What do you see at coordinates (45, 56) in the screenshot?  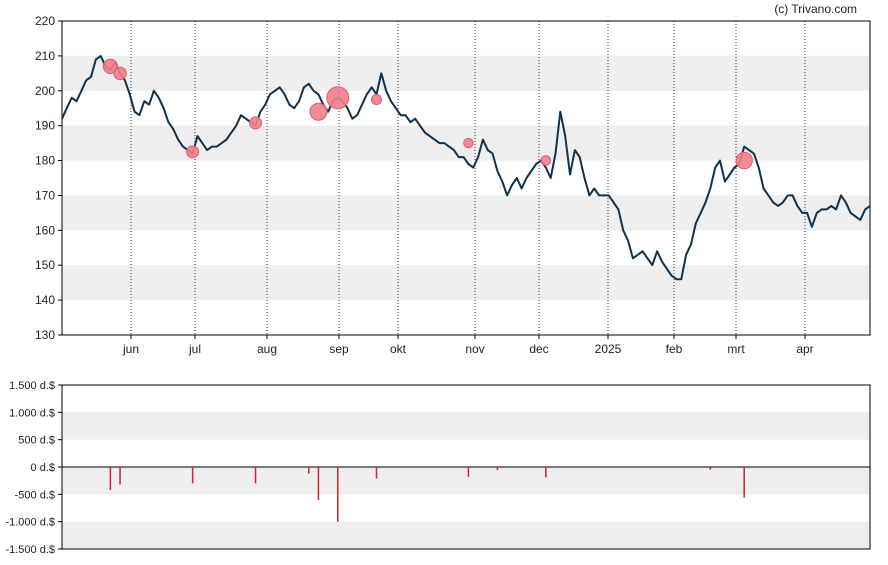 I see `y-tick-label: 210` at bounding box center [45, 56].